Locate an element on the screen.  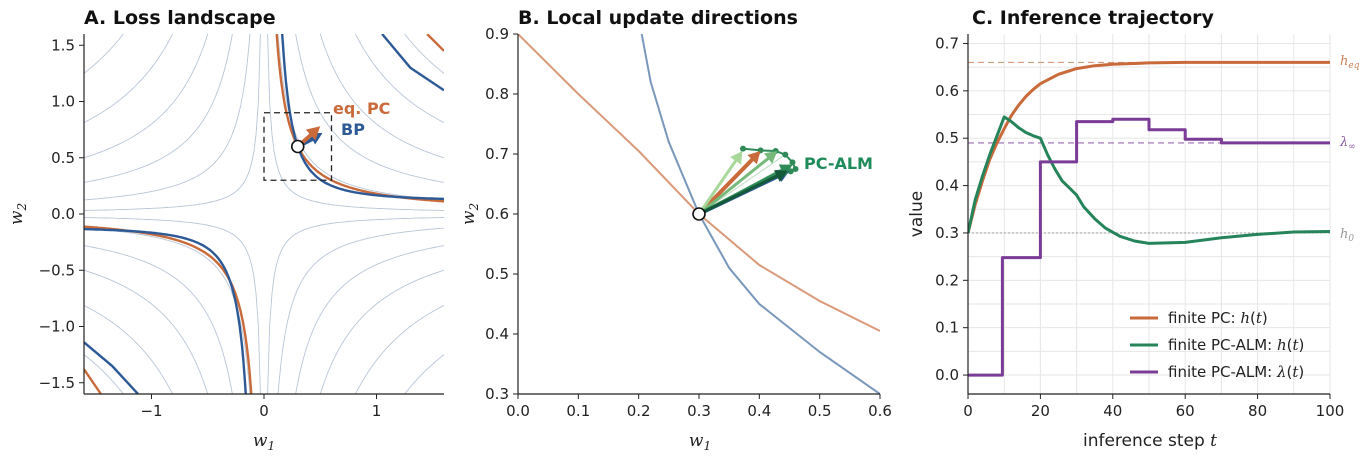
panel-b-ytick-label: 0.8 is located at coordinates (497, 94).